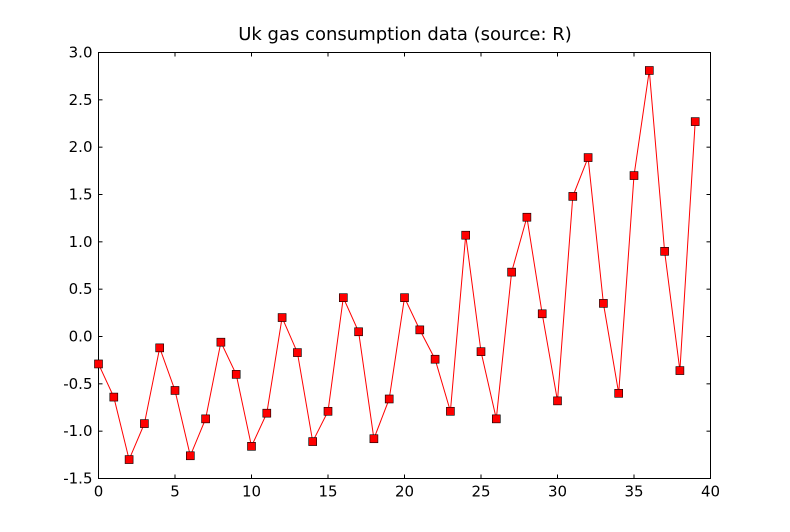 This screenshot has width=790, height=532. What do you see at coordinates (404, 492) in the screenshot?
I see `x-tick-label: 20` at bounding box center [404, 492].